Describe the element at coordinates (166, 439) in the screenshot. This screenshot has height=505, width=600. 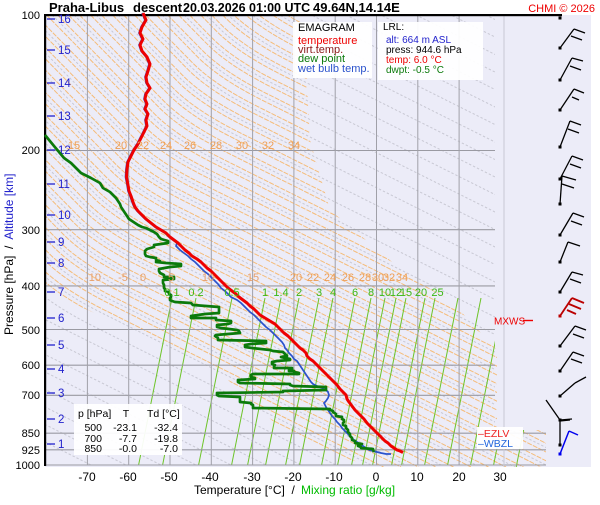
I see `svg-text: -19.8` at that location.